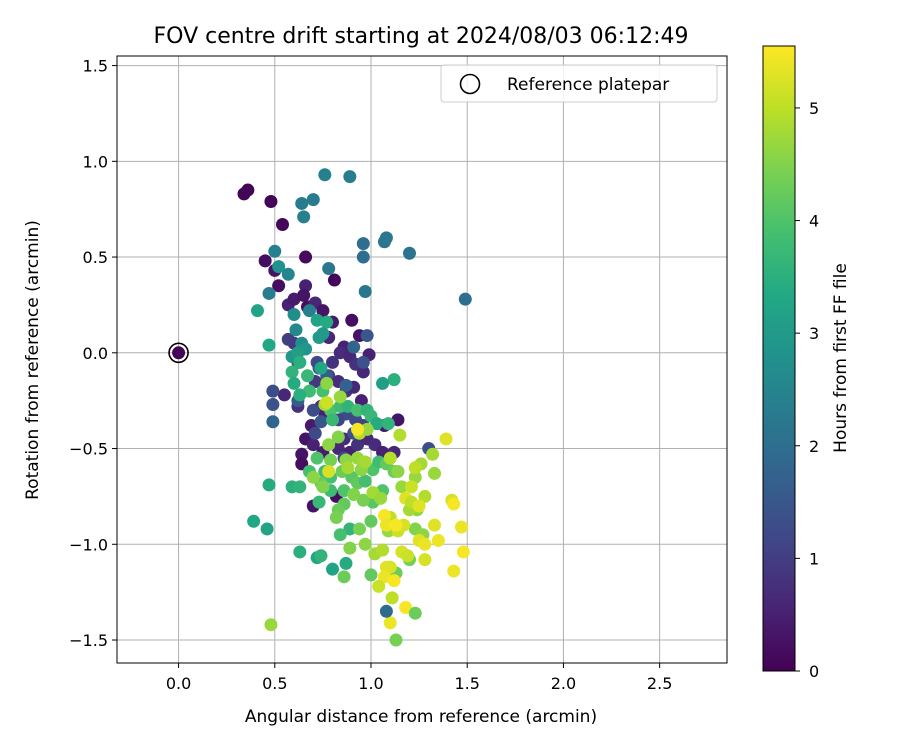  Describe the element at coordinates (814, 558) in the screenshot. I see `colorbar-tick-label: 1` at that location.